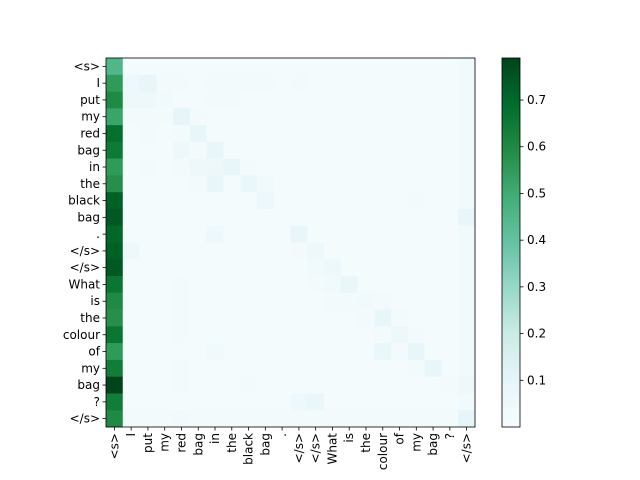  Describe the element at coordinates (90, 368) in the screenshot. I see `y-tick-label: my` at that location.